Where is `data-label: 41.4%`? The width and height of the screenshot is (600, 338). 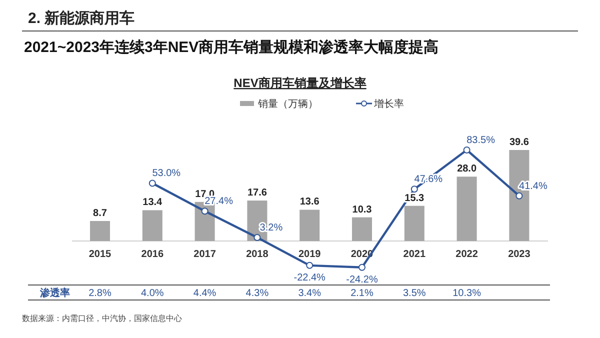 data-label: 41.4% is located at coordinates (533, 186).